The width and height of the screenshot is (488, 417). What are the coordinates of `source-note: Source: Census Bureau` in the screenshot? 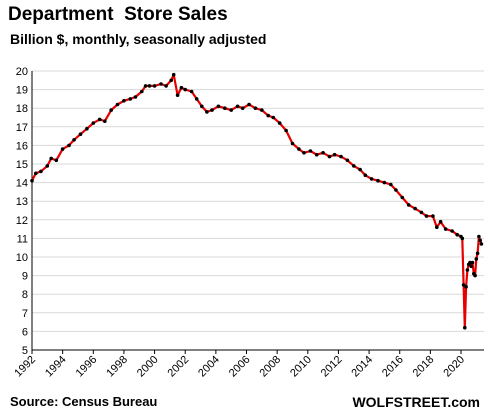 It's located at (84, 401).